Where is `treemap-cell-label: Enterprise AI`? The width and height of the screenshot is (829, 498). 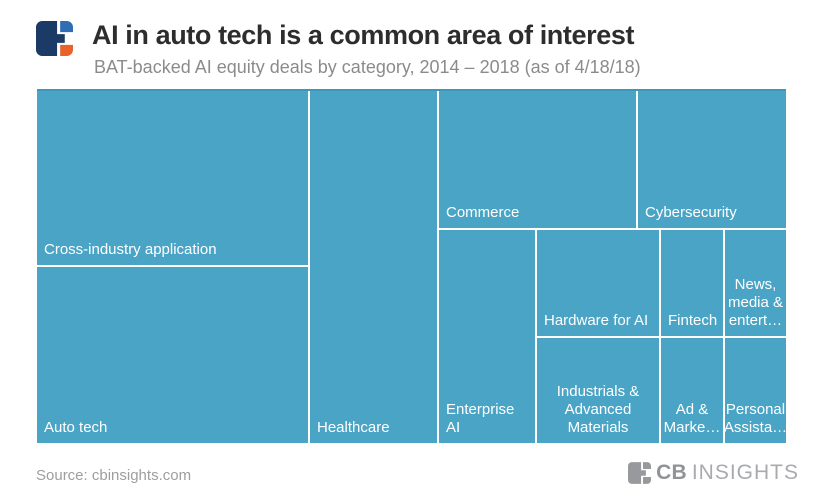
treemap-cell-label: Enterprise AI is located at coordinates (480, 418).